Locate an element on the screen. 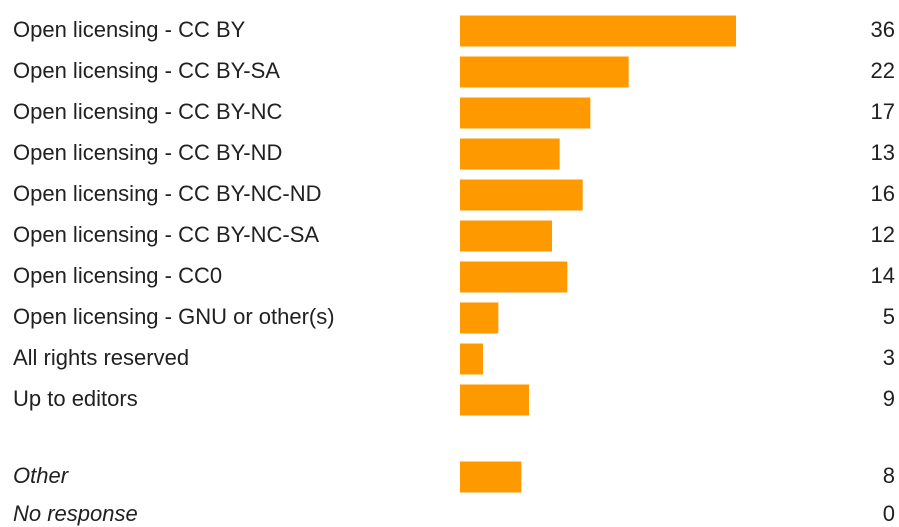 Image resolution: width=899 pixels, height=527 pixels. value-label: 5 is located at coordinates (889, 316).